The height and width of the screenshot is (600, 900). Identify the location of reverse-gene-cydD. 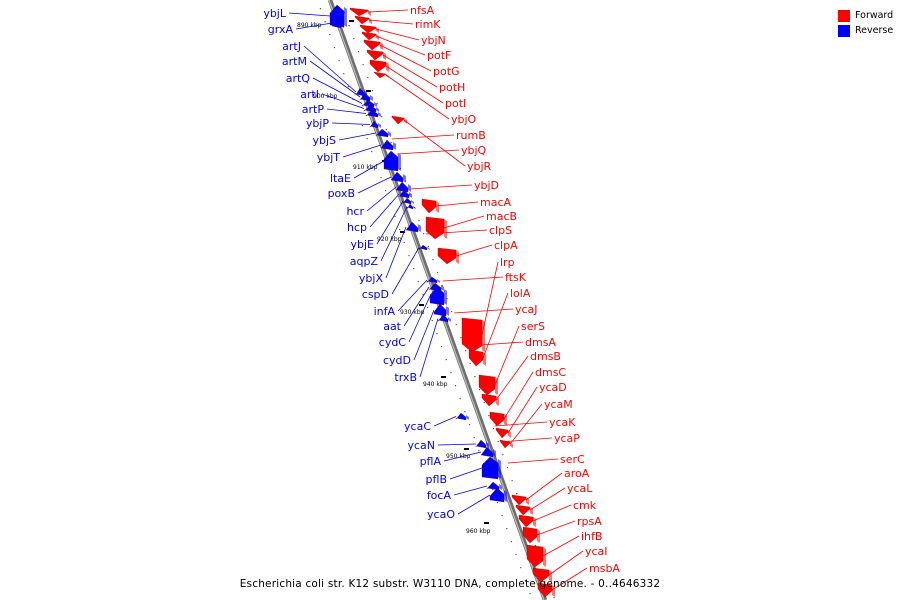
(441, 310).